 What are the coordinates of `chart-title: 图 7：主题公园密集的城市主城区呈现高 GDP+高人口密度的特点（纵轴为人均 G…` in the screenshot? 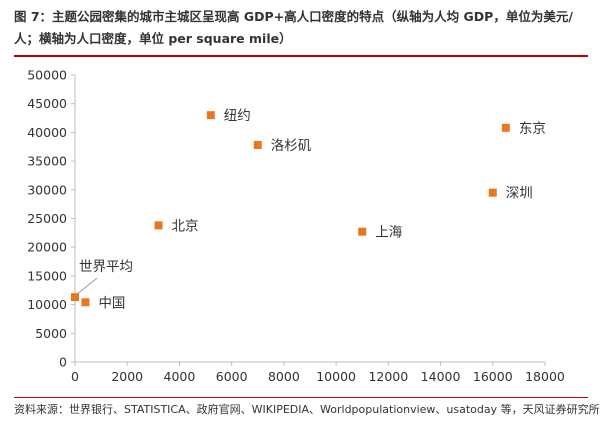 It's located at (293, 27).